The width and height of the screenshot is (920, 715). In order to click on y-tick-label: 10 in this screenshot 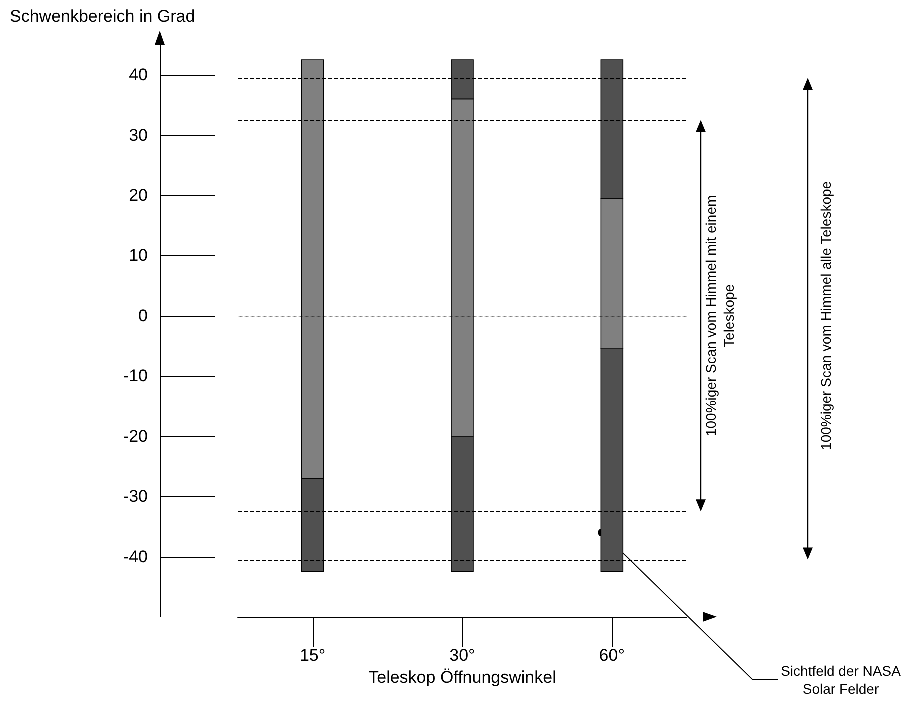, I will do `click(138, 256)`.